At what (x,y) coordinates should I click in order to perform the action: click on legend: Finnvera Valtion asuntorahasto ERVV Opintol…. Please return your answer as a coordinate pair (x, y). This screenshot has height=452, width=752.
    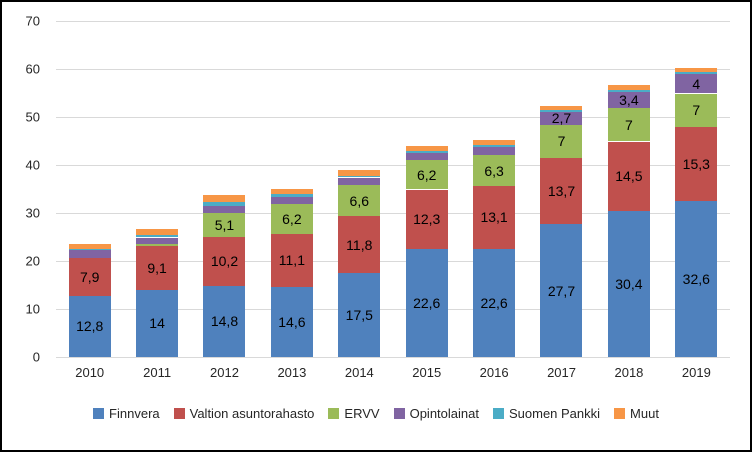
    Looking at the image, I should click on (376, 413).